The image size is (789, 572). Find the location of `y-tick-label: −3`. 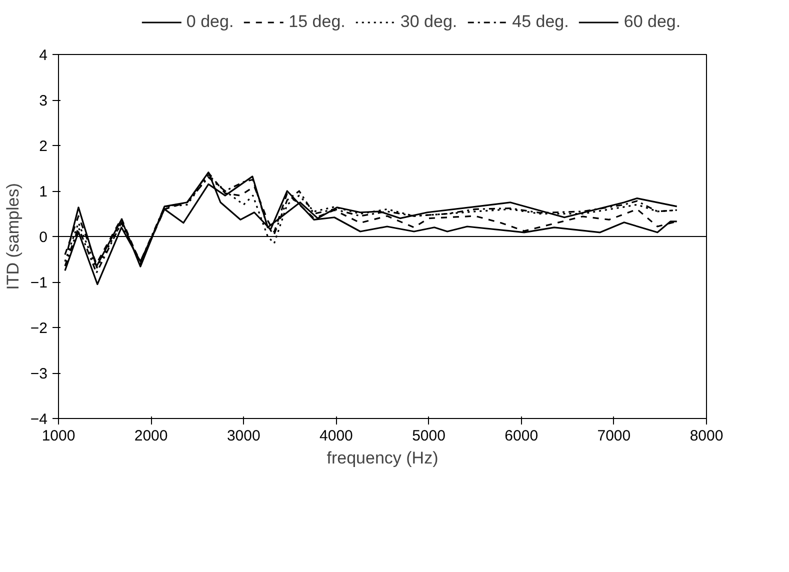

y-tick-label: −3 is located at coordinates (39, 374).